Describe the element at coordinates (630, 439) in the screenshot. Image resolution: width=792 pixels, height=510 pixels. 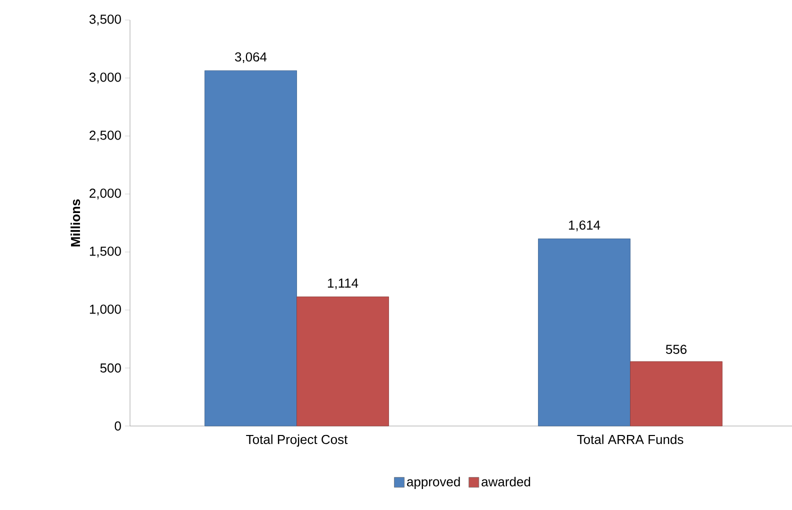
I see `x-tick-label: Total ARRA Funds` at that location.